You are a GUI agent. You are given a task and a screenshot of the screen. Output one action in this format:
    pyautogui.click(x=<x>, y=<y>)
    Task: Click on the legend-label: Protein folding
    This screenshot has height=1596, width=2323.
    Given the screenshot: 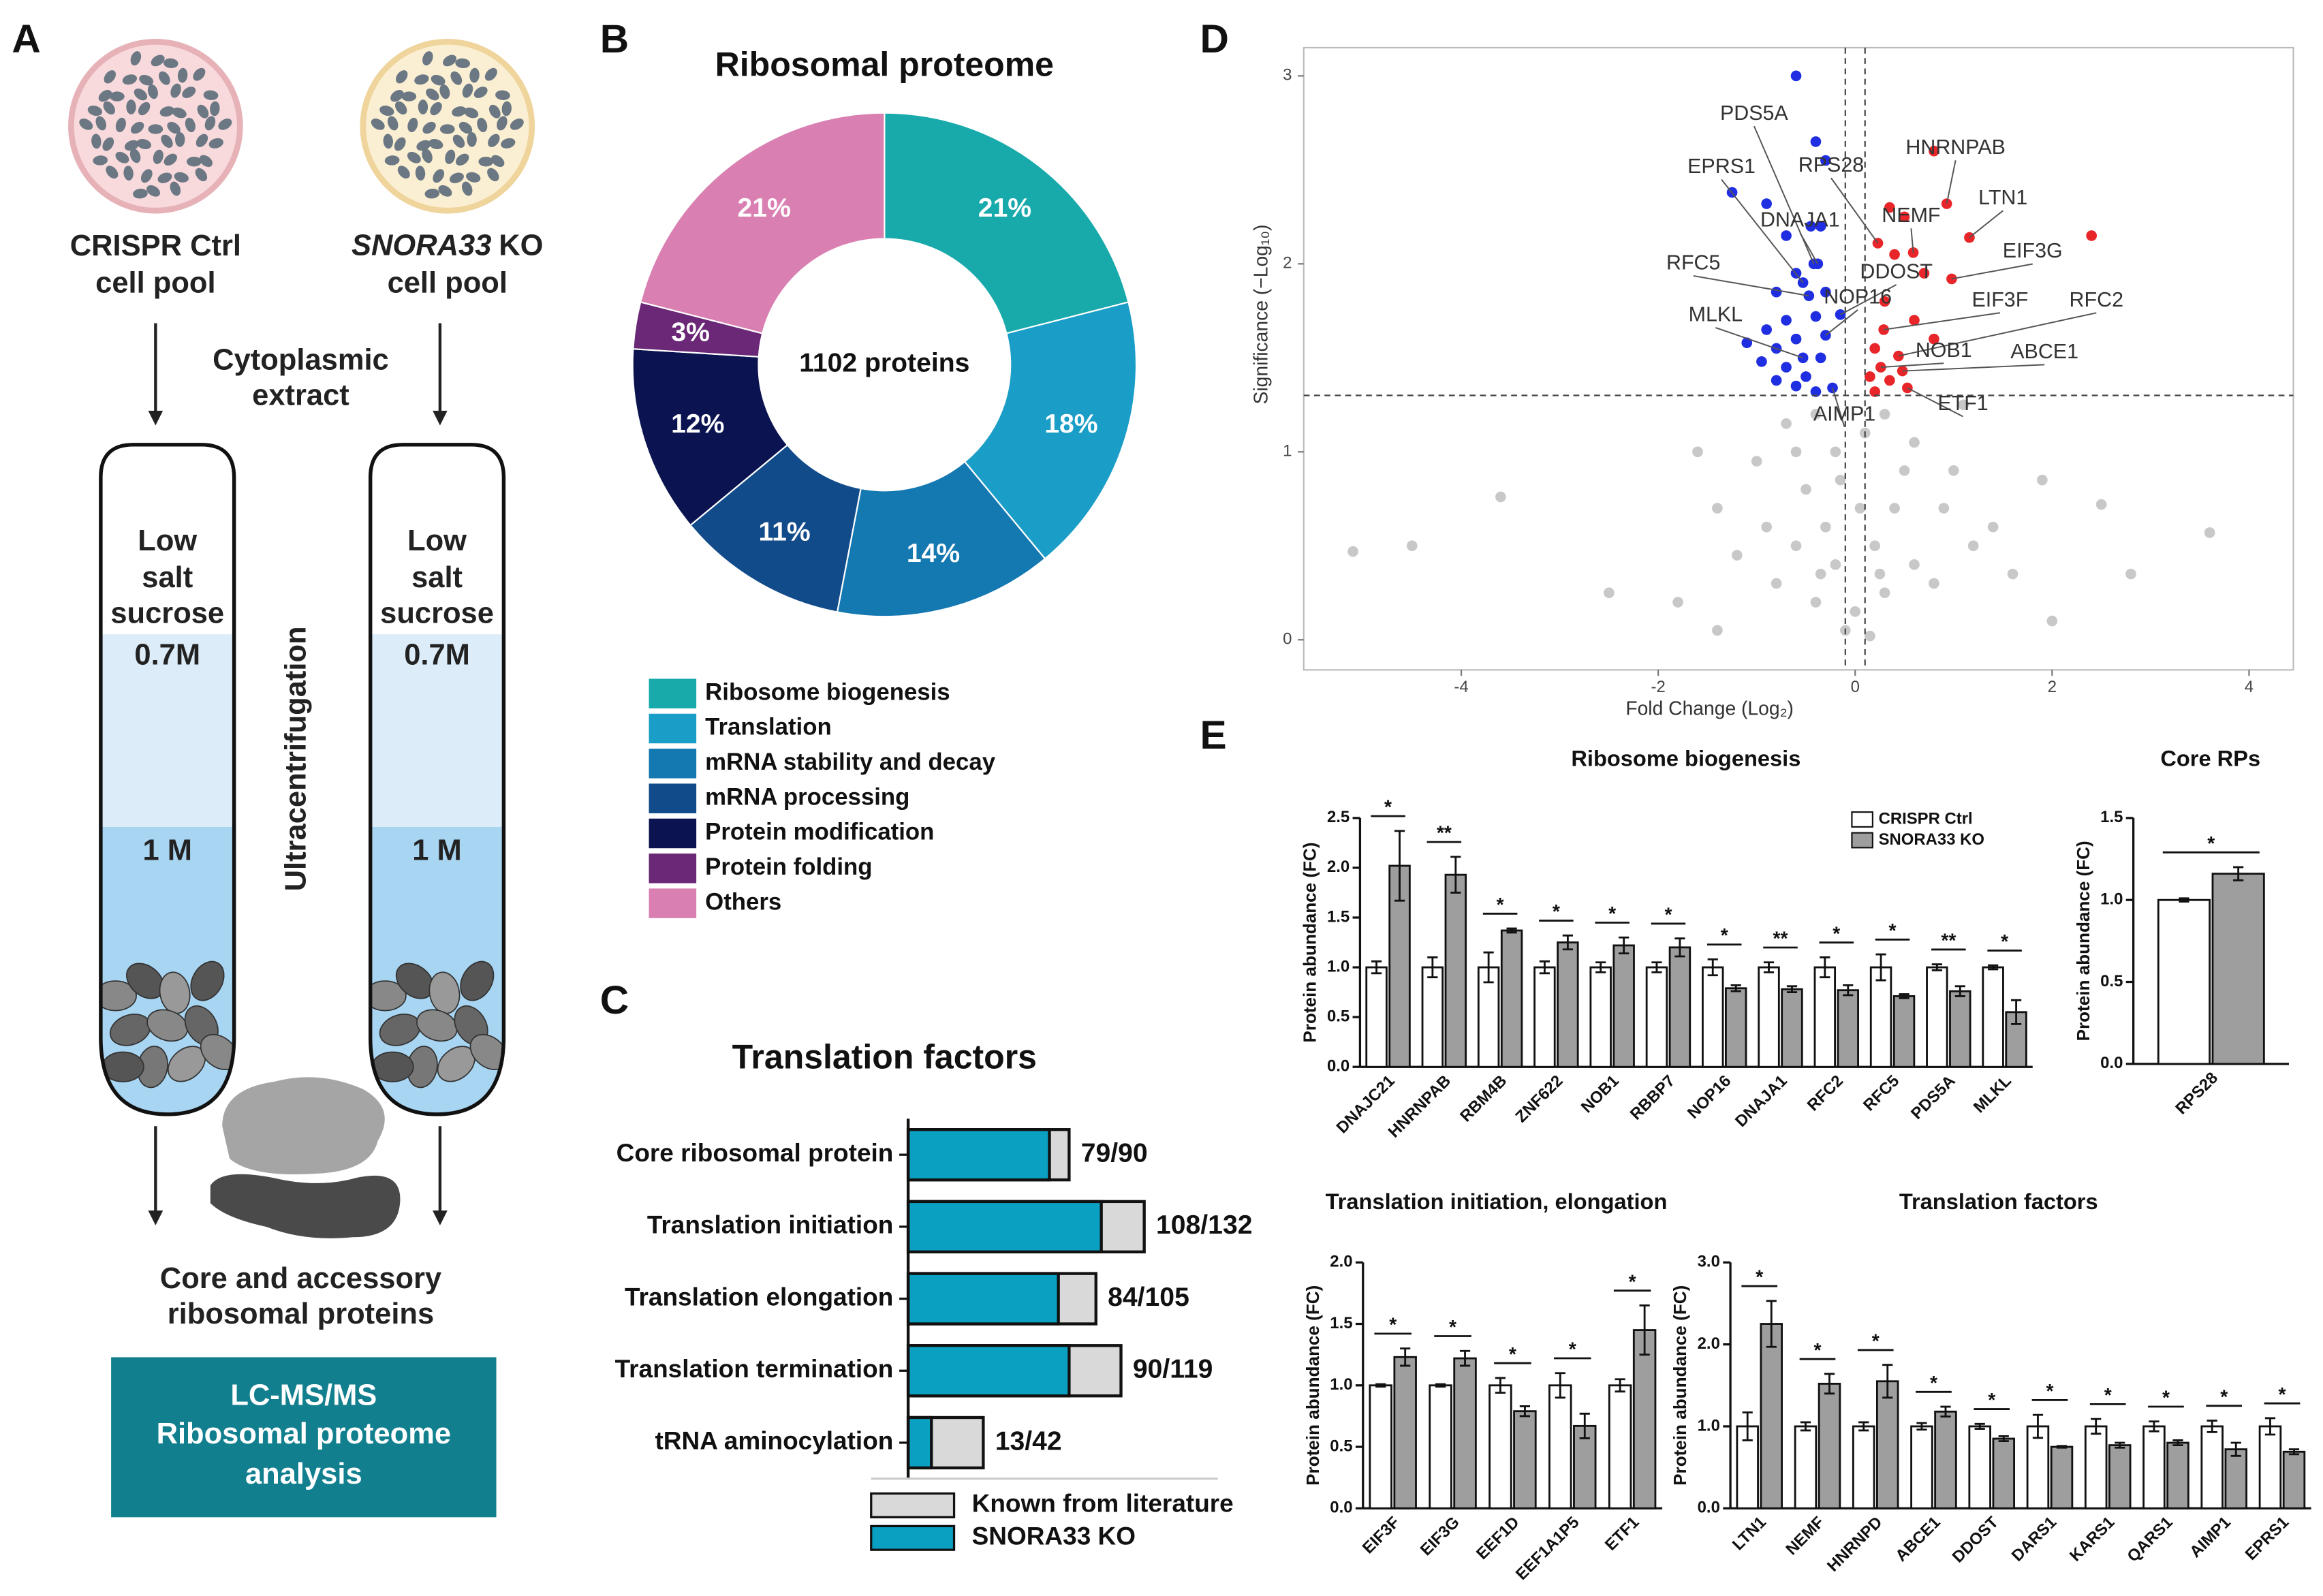 What is the action you would take?
    pyautogui.click(x=789, y=867)
    